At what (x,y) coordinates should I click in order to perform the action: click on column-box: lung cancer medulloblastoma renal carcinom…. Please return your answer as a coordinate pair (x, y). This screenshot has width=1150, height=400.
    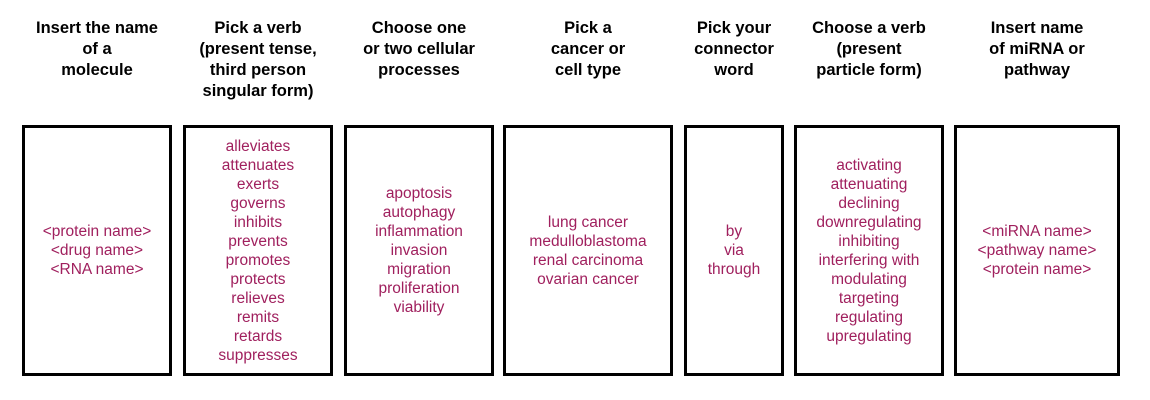
    Looking at the image, I should click on (588, 250).